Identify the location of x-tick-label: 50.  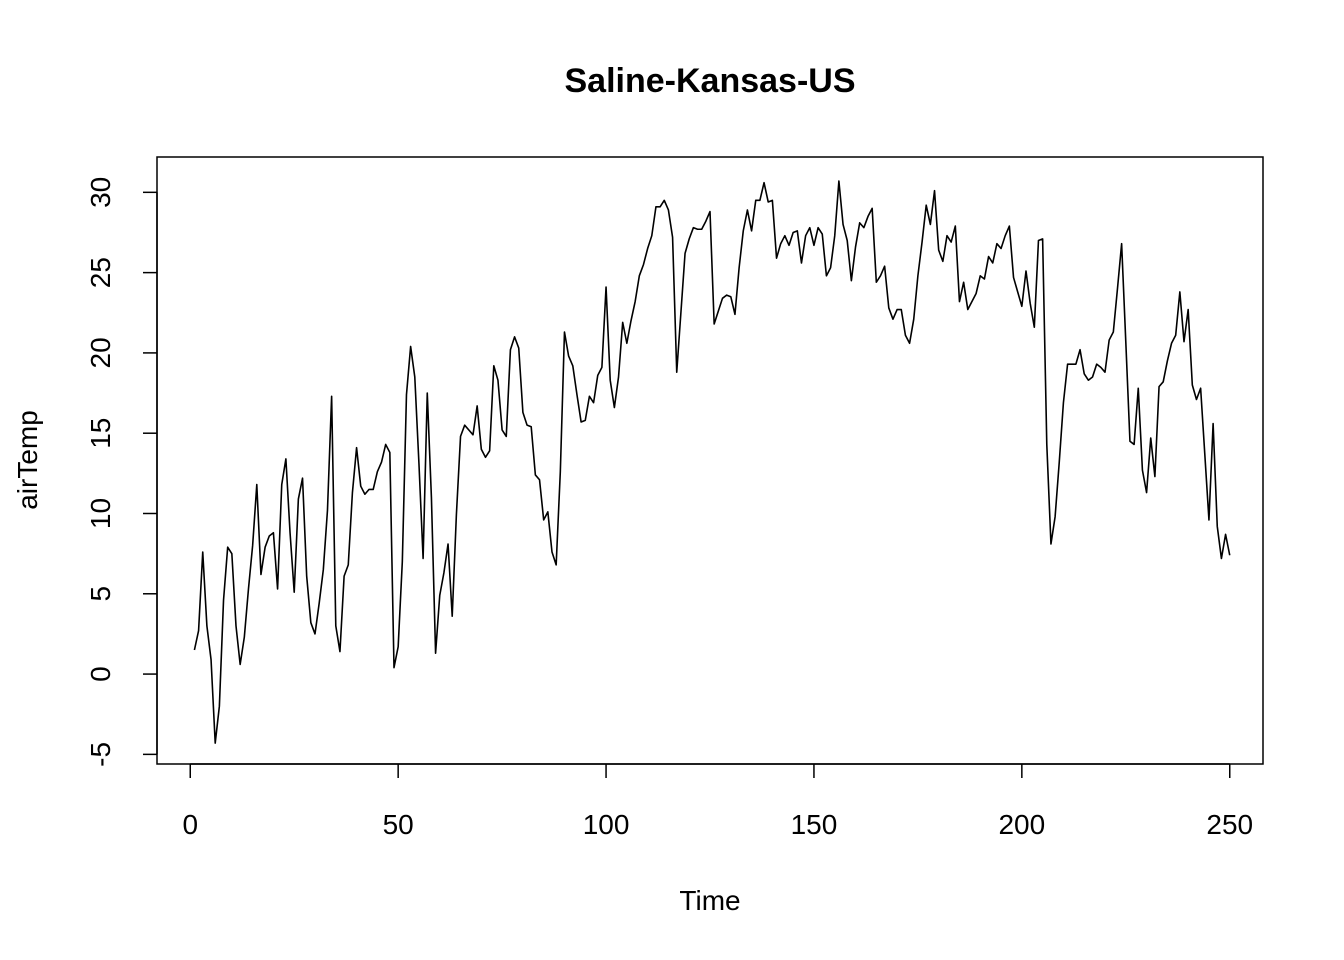
(398, 824).